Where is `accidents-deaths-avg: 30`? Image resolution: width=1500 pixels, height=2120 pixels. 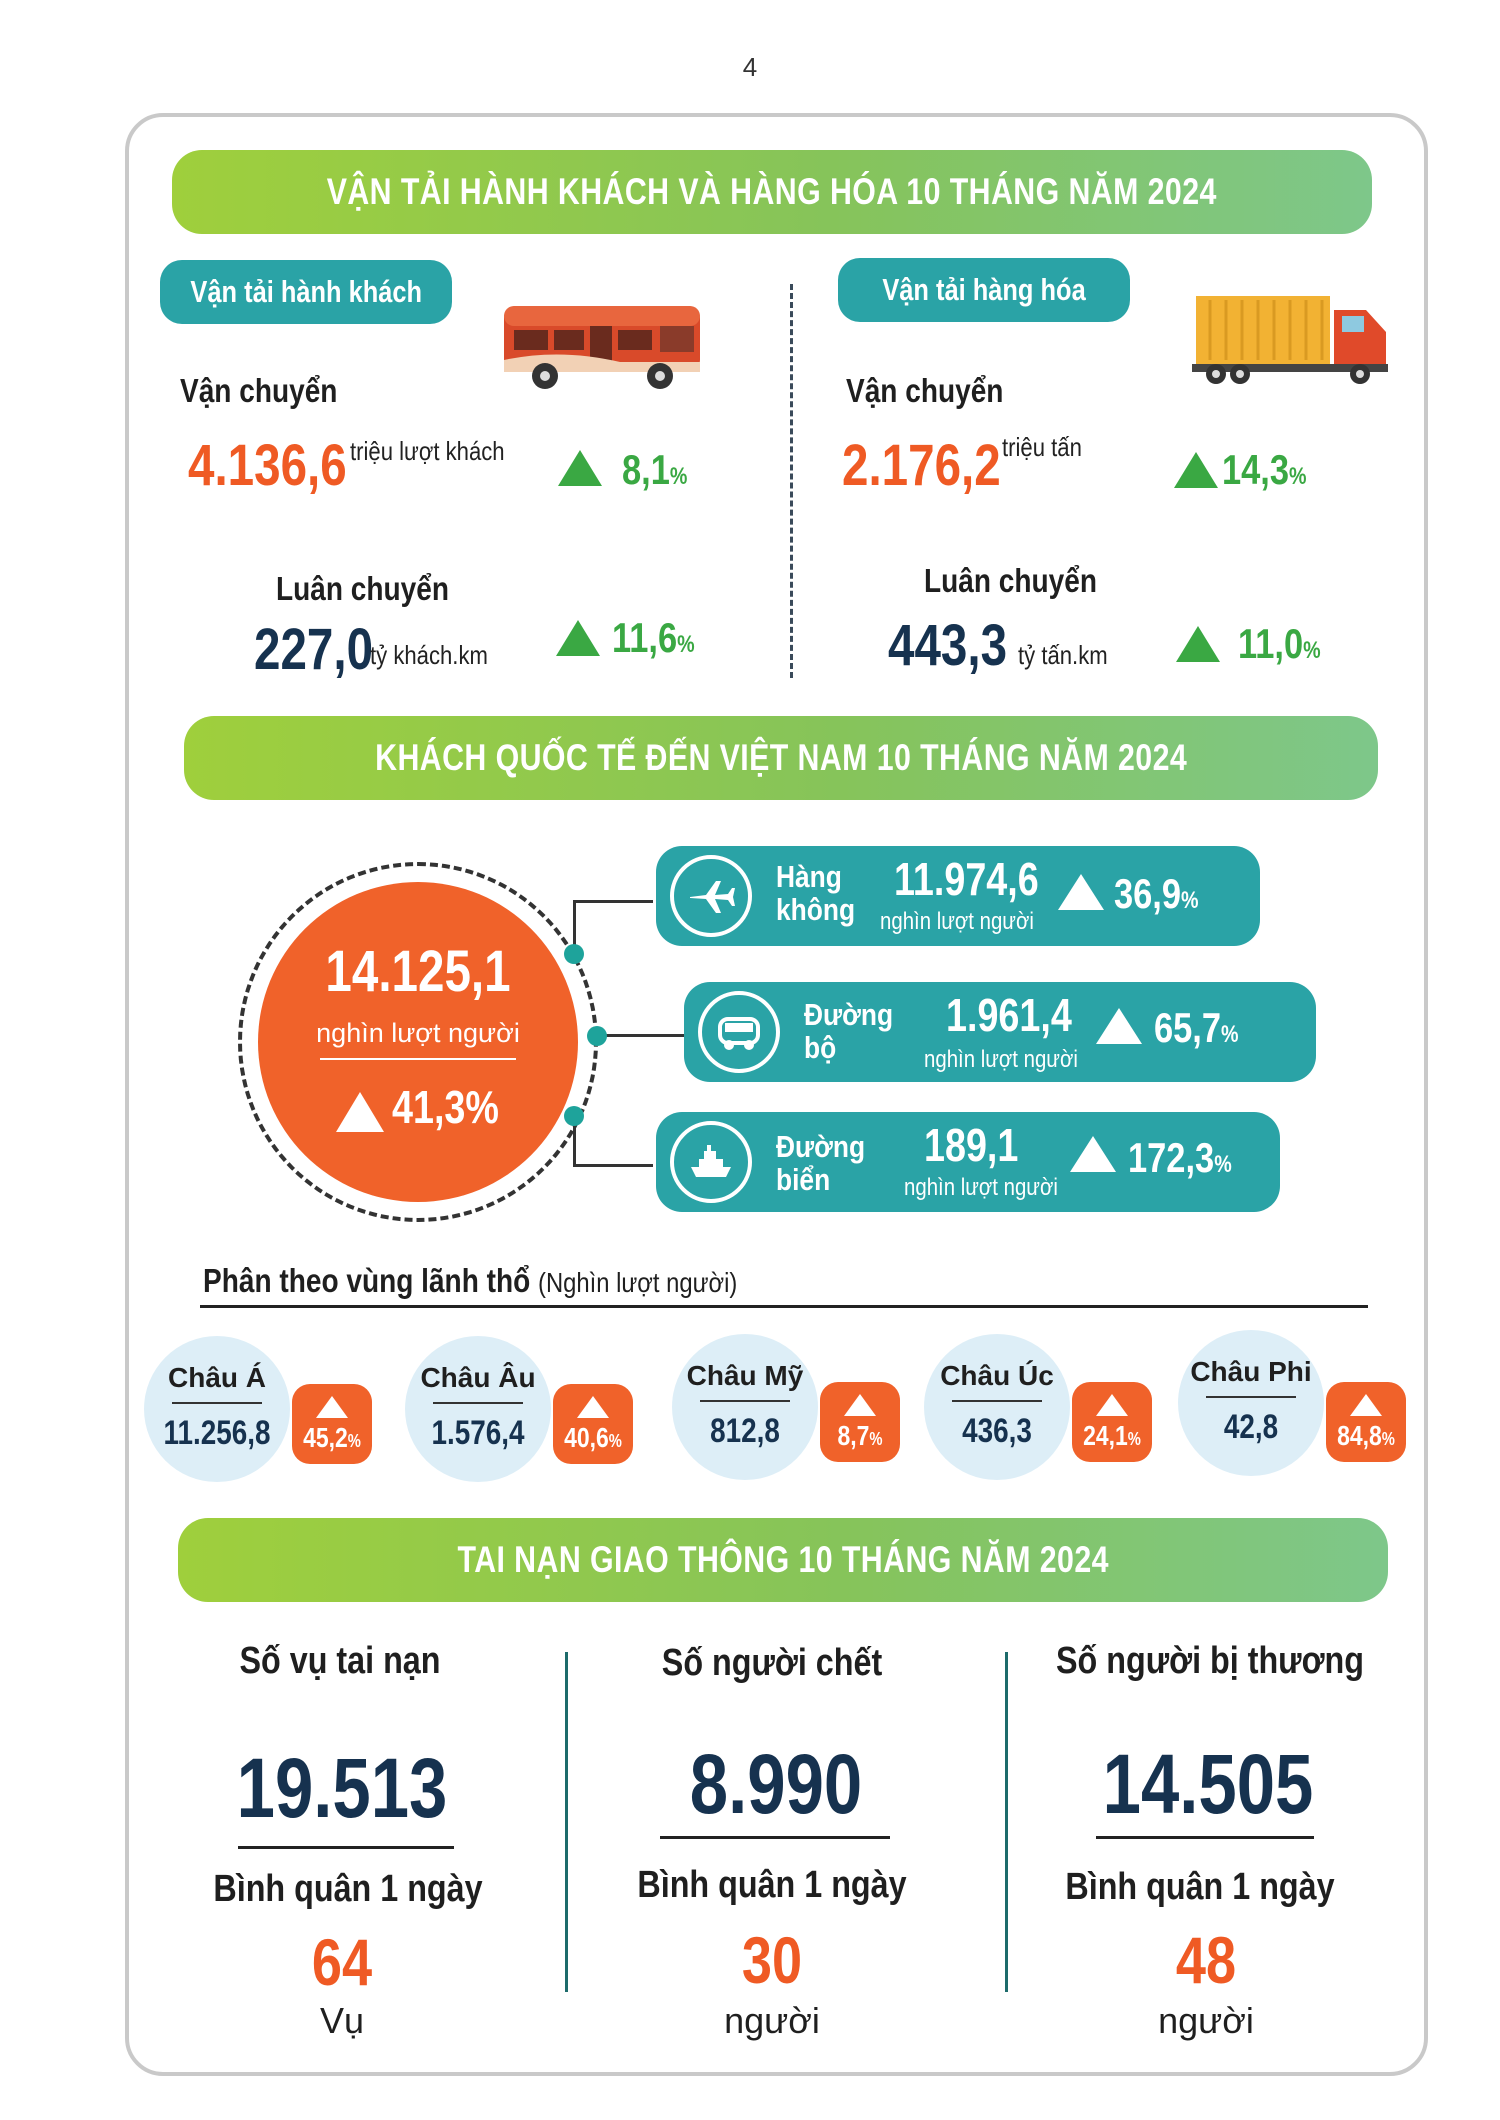 accidents-deaths-avg: 30 is located at coordinates (772, 1960).